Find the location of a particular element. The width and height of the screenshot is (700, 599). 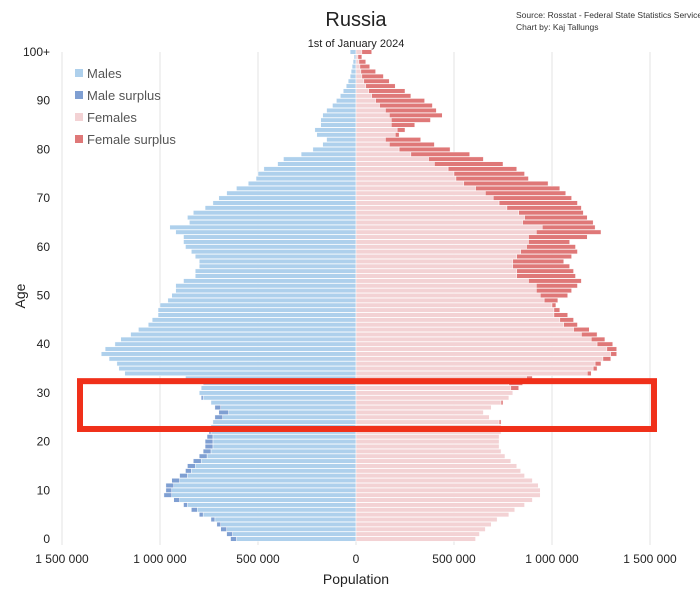

legend-swatch-male-surplus is located at coordinates (79, 95).